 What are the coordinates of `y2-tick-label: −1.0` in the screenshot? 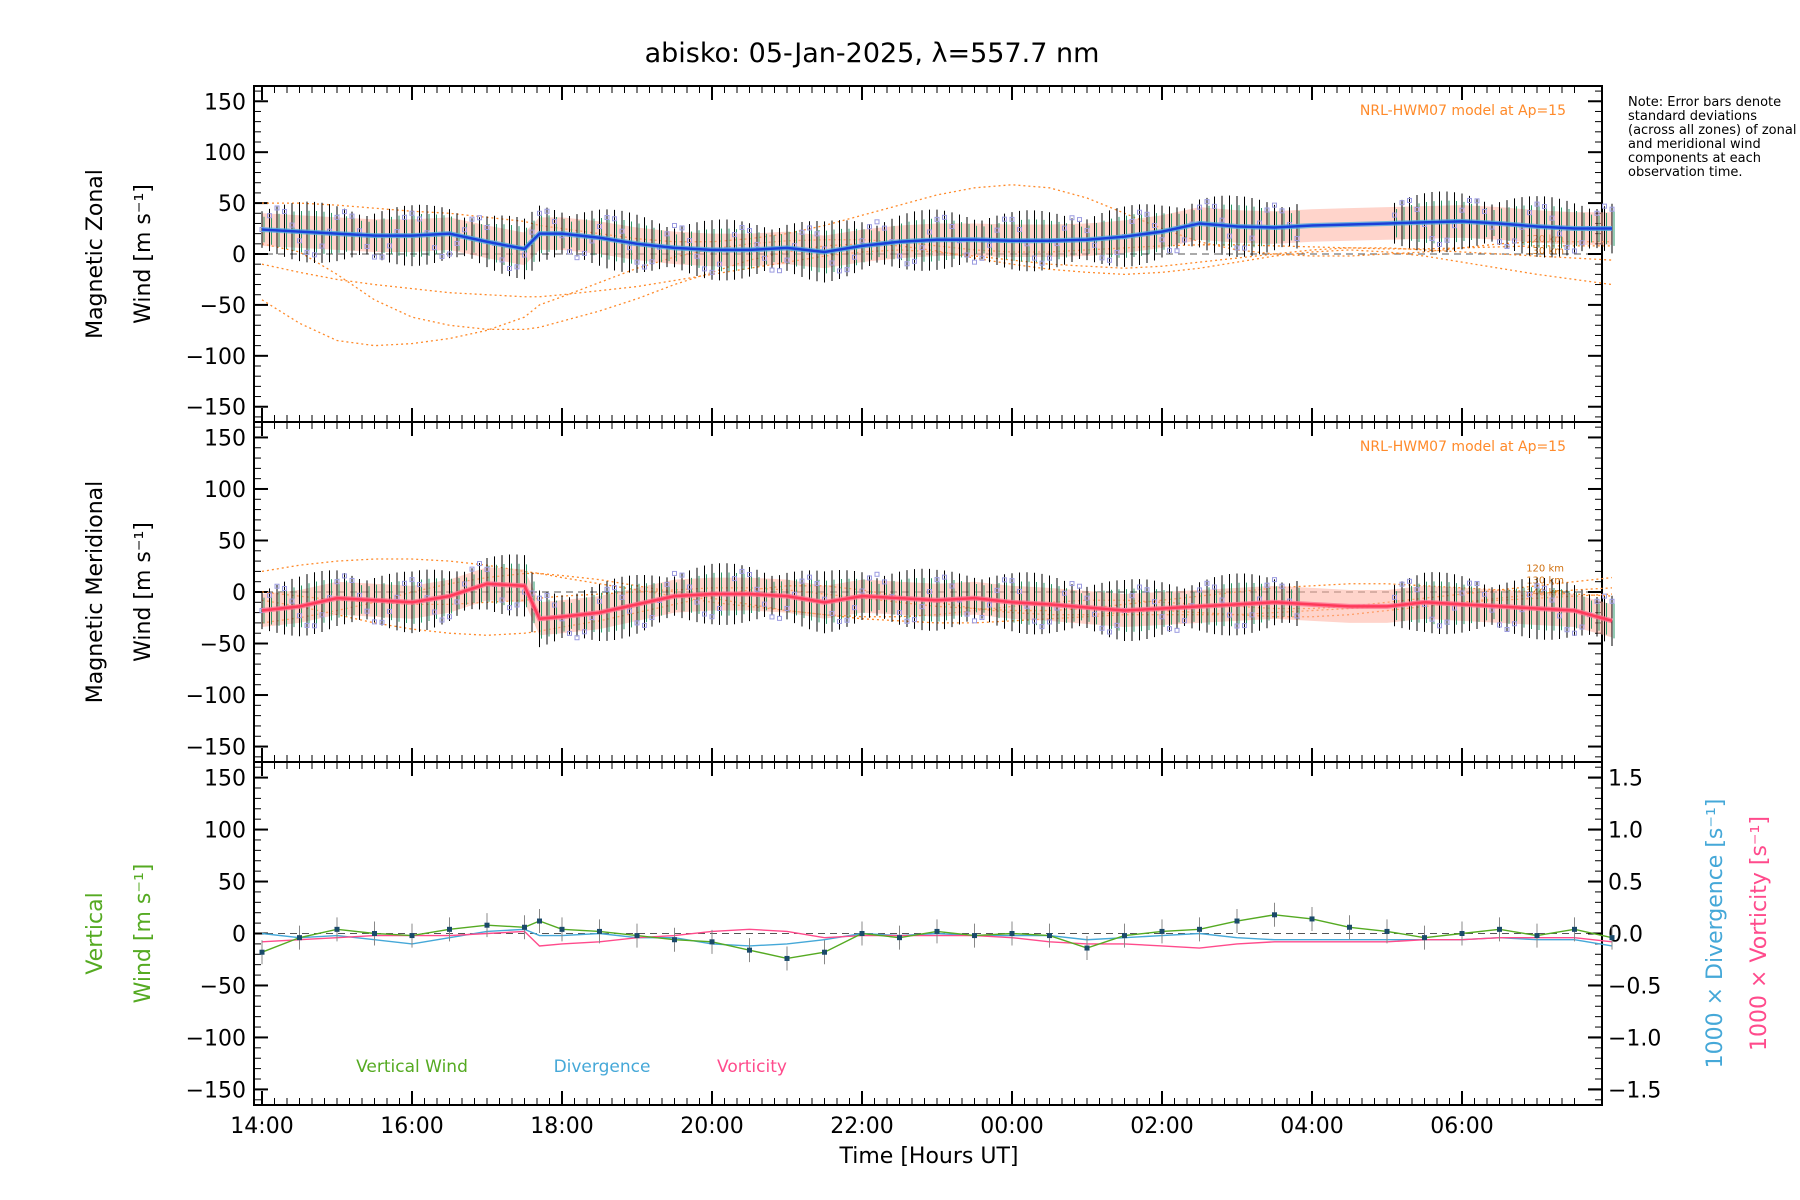 It's located at (1634, 1038).